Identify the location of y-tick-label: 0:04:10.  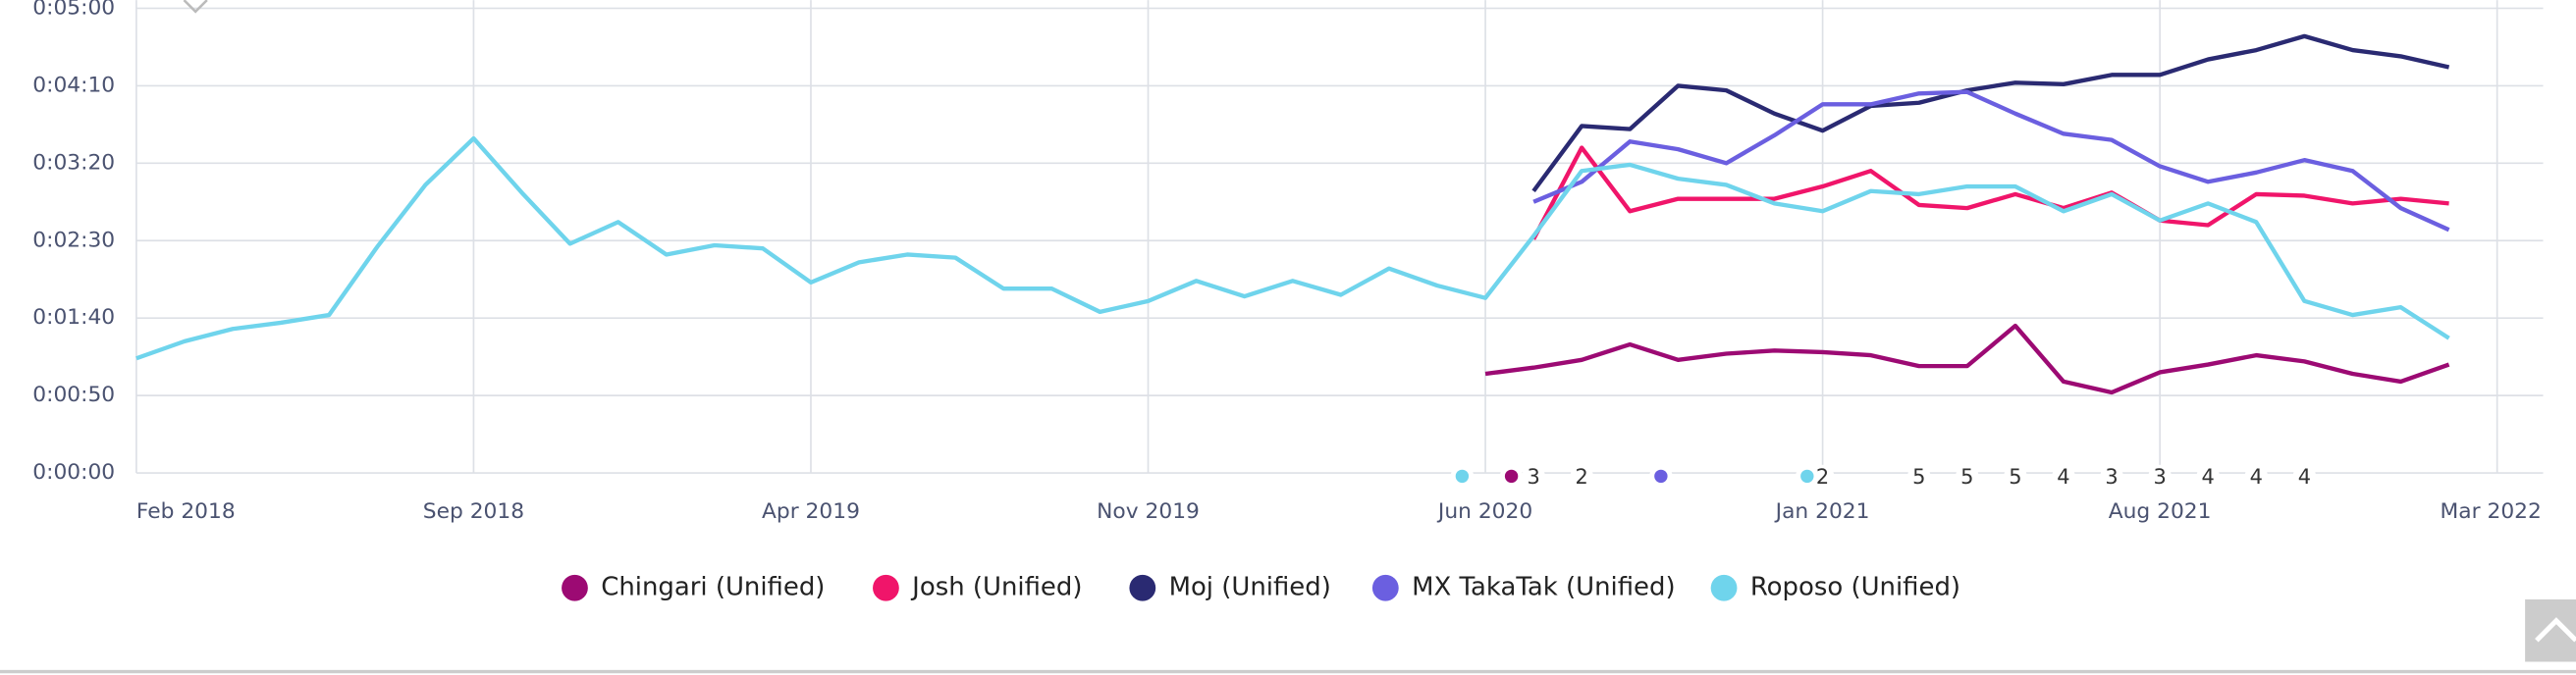
(73, 85).